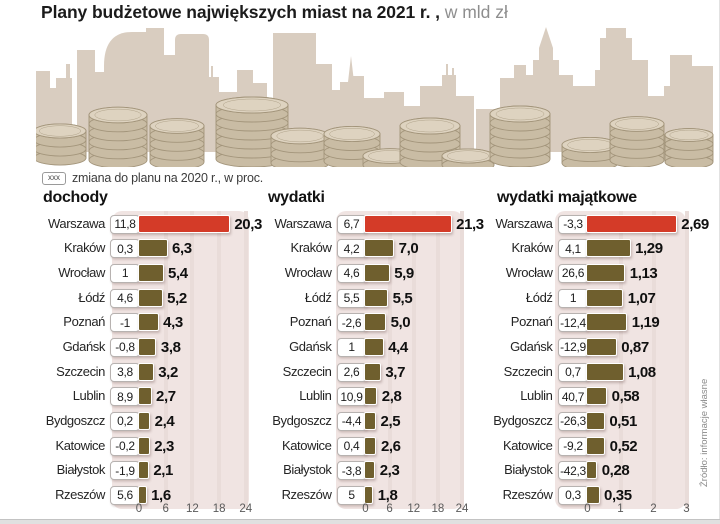 The image size is (720, 524). What do you see at coordinates (125, 323) in the screenshot?
I see `change-percent-box: -1` at bounding box center [125, 323].